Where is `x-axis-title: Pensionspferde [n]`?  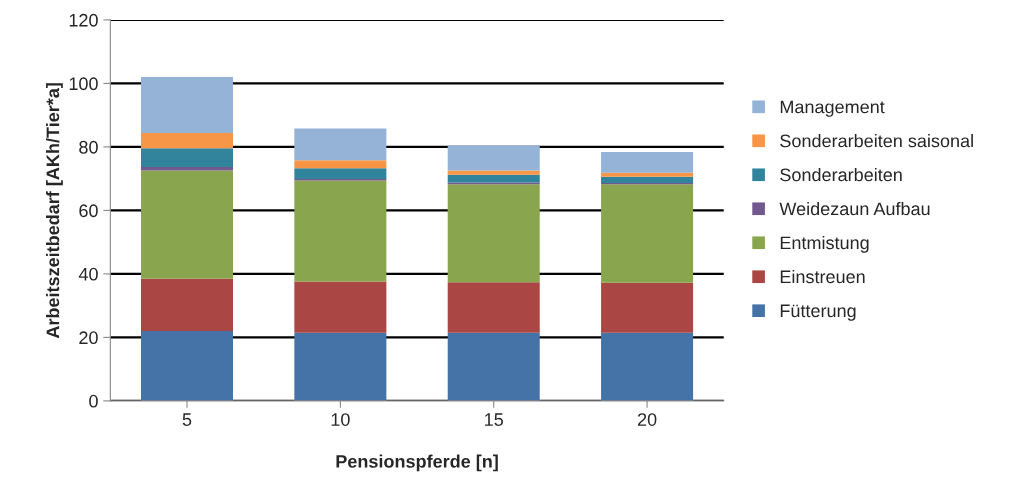
x-axis-title: Pensionspferde [n] is located at coordinates (417, 463).